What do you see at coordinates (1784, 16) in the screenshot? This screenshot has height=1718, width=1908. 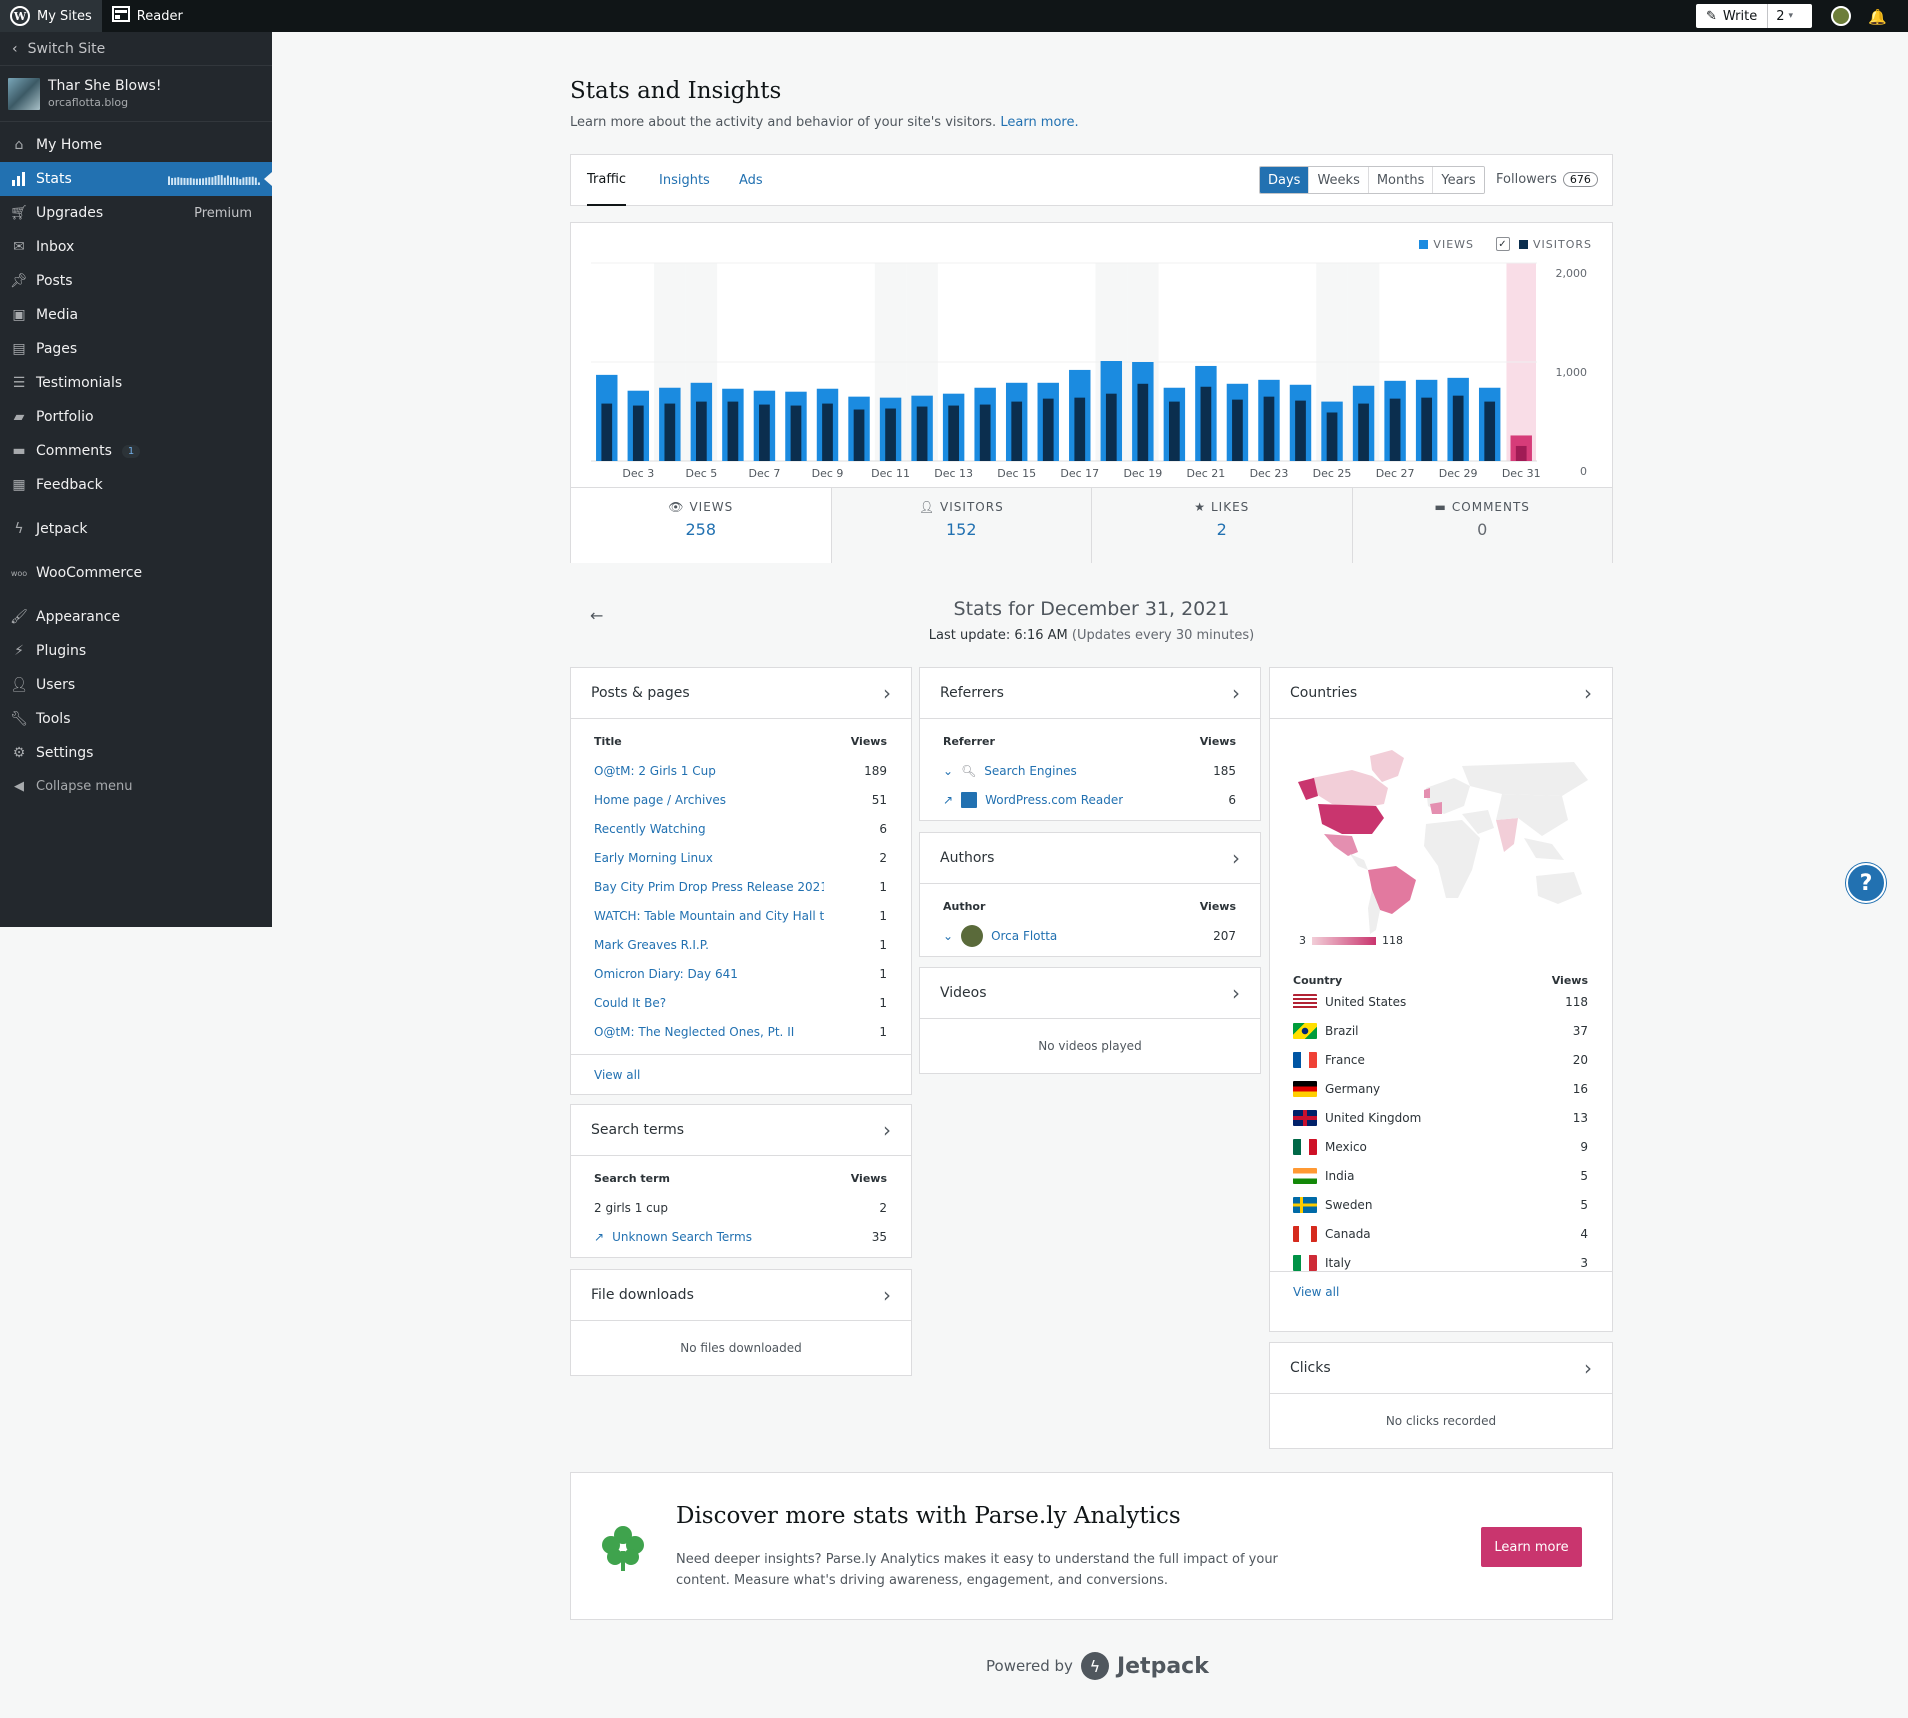 I see `drafts-dropdown: 2 ▾` at bounding box center [1784, 16].